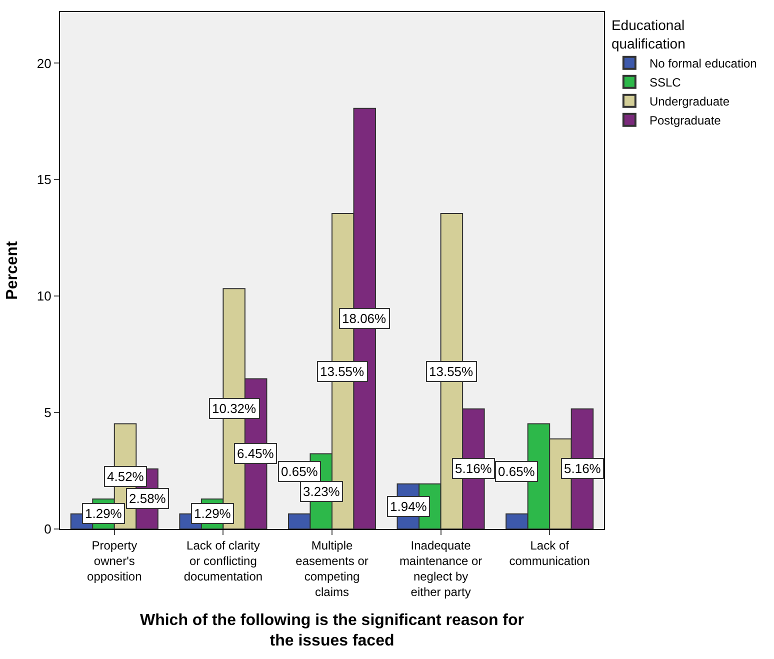 This screenshot has height=659, width=774. What do you see at coordinates (364, 318) in the screenshot?
I see `data-label: 18.06%` at bounding box center [364, 318].